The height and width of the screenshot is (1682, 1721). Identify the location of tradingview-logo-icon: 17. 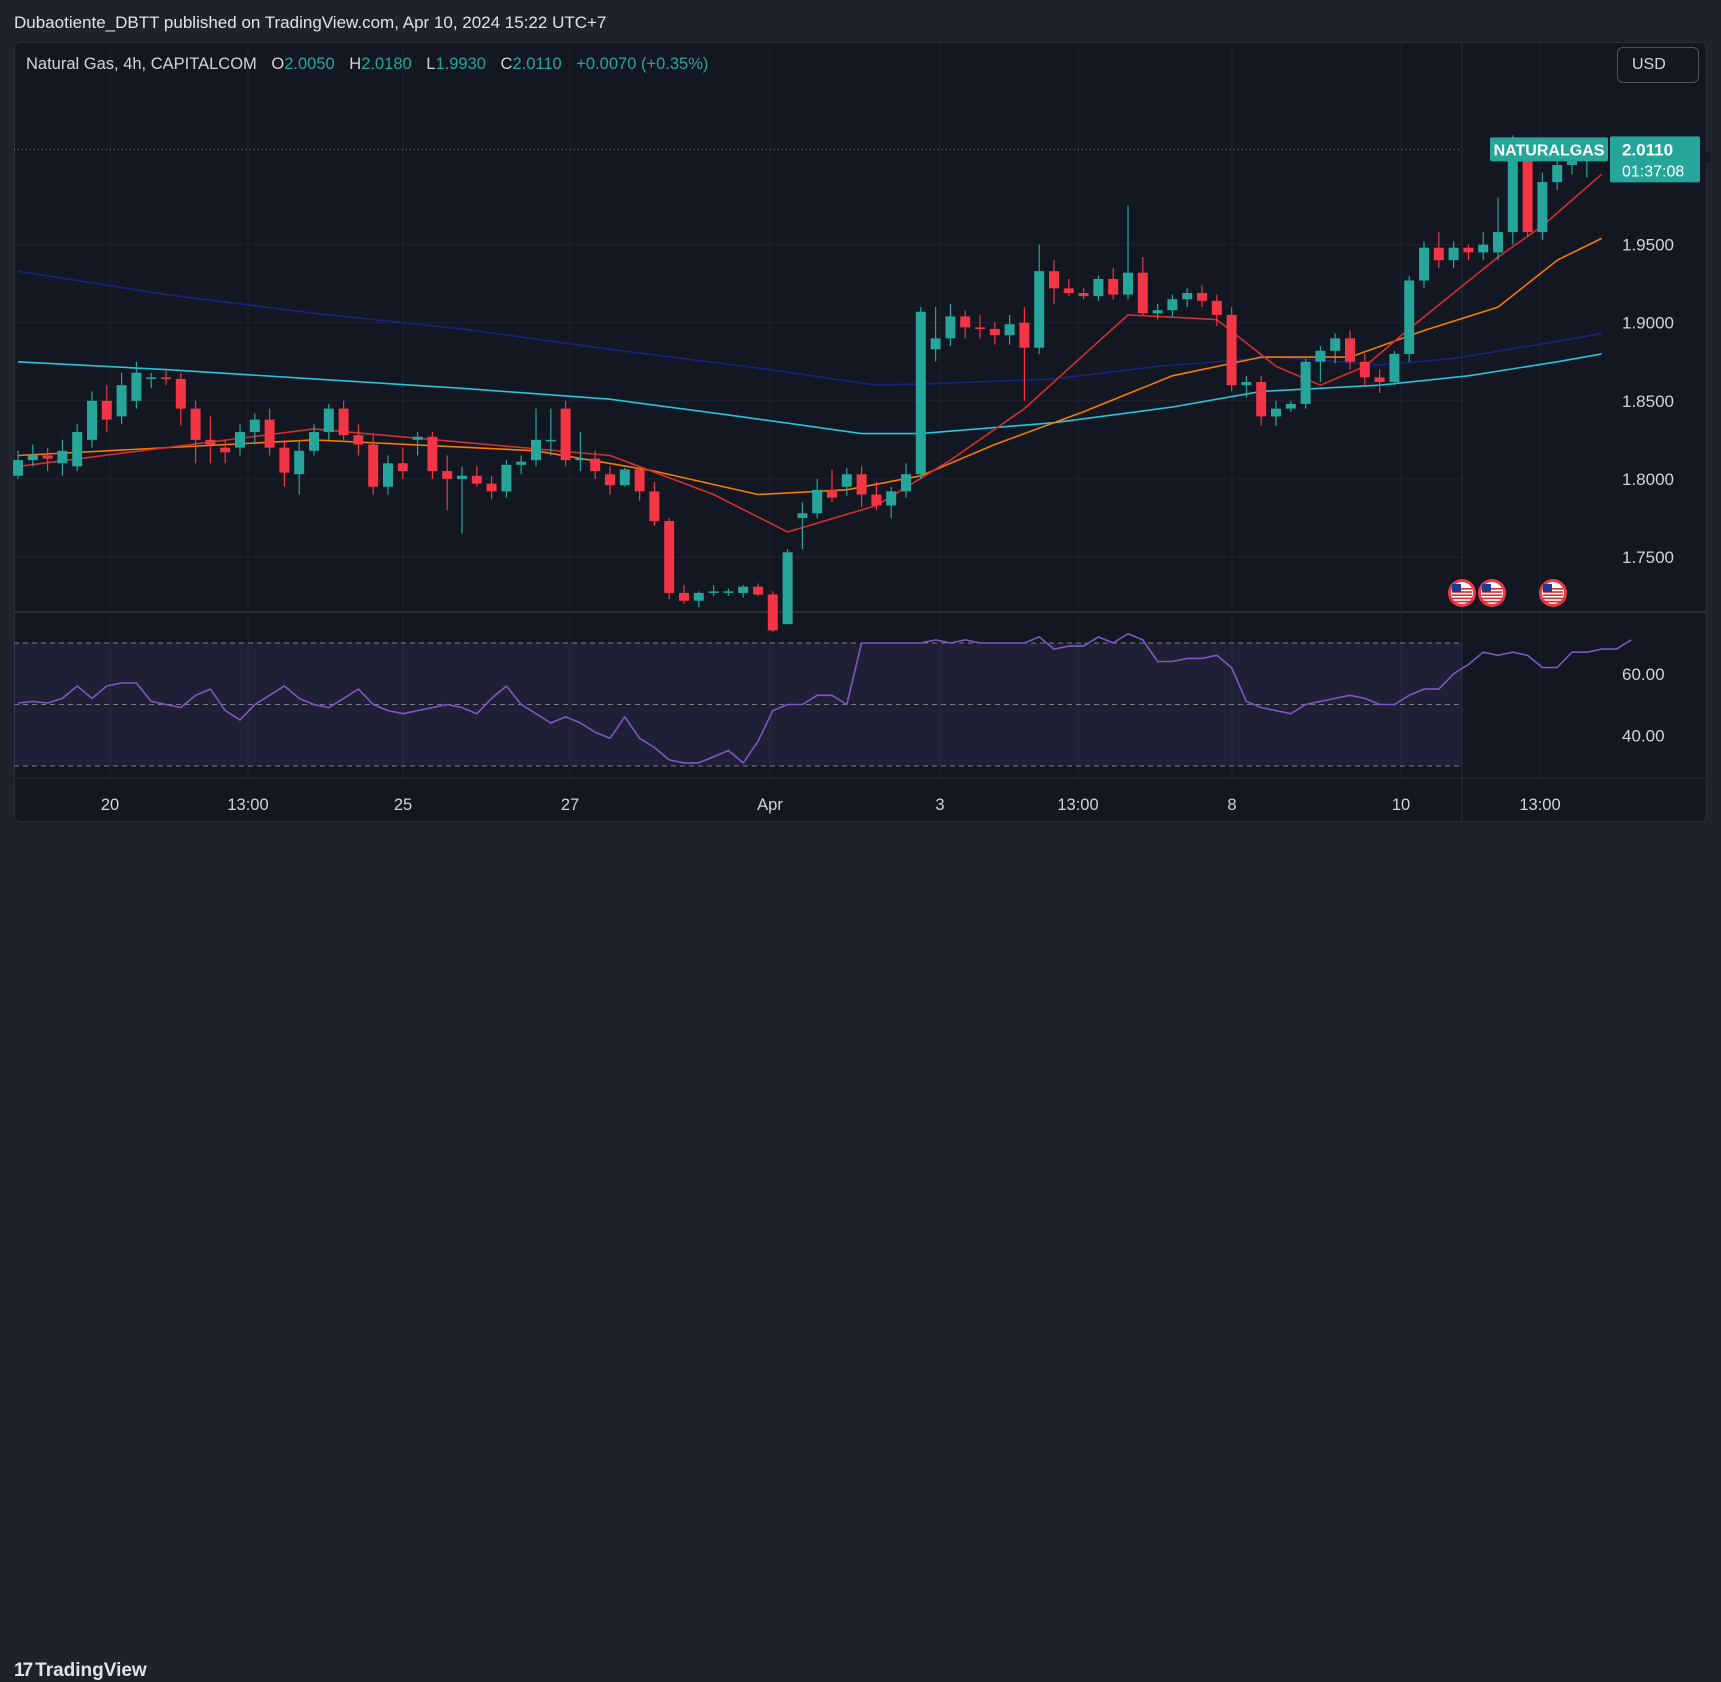
(23, 1670).